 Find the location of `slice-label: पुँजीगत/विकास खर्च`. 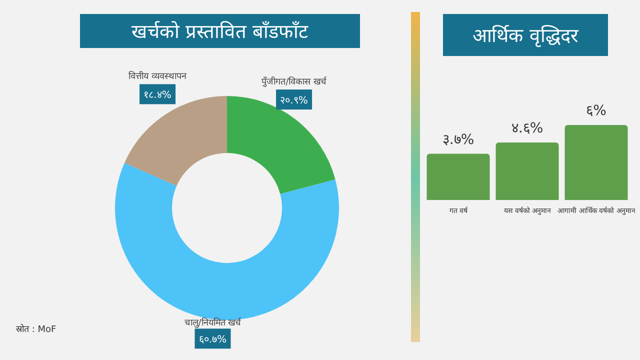

slice-label: पुँजीगत/विकास खर्च is located at coordinates (295, 82).